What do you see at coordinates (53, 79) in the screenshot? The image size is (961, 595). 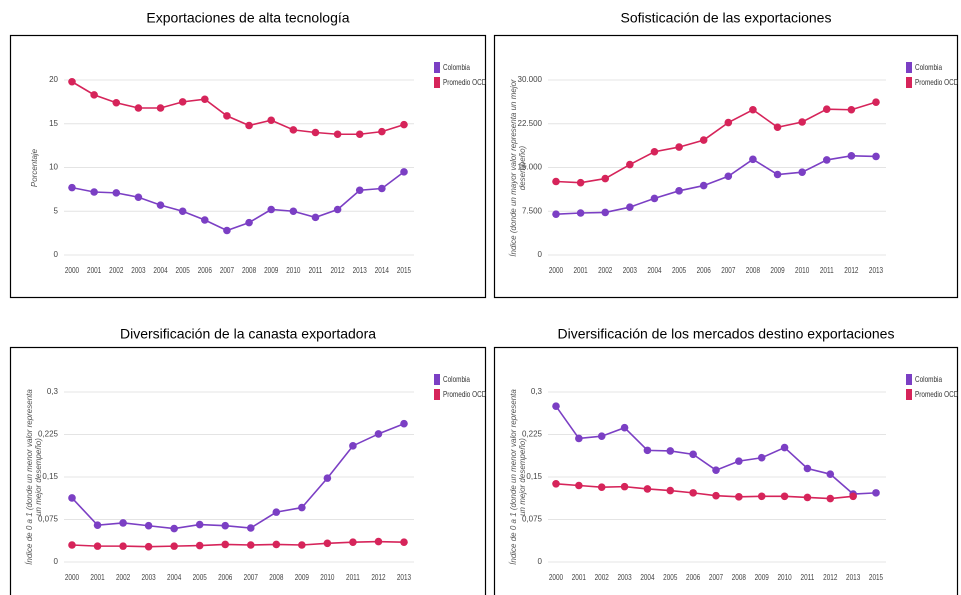 I see `y-tick-label: 20` at bounding box center [53, 79].